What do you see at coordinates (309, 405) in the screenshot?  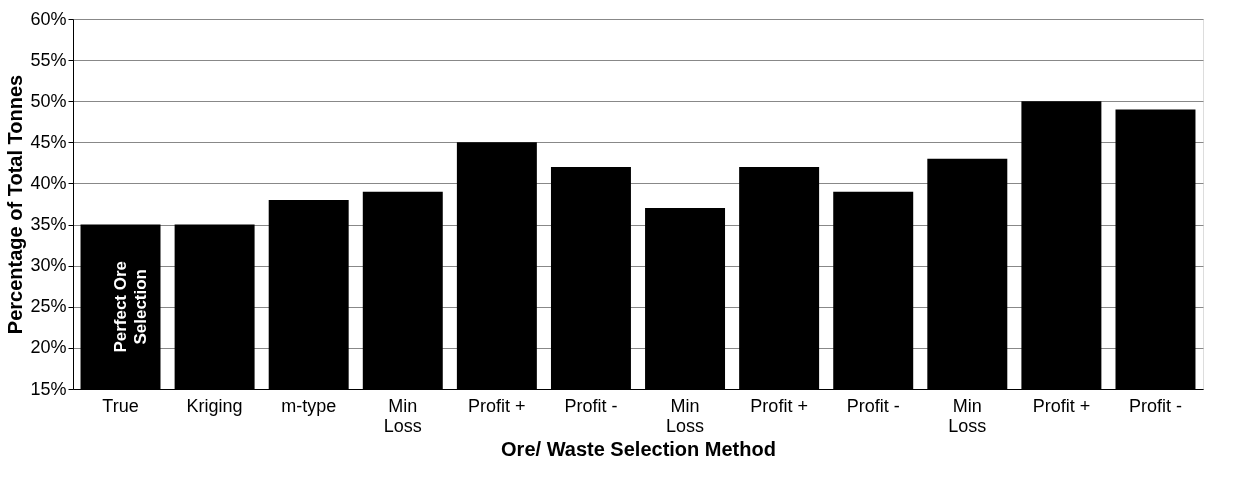 I see `x-tick-label: m-type` at bounding box center [309, 405].